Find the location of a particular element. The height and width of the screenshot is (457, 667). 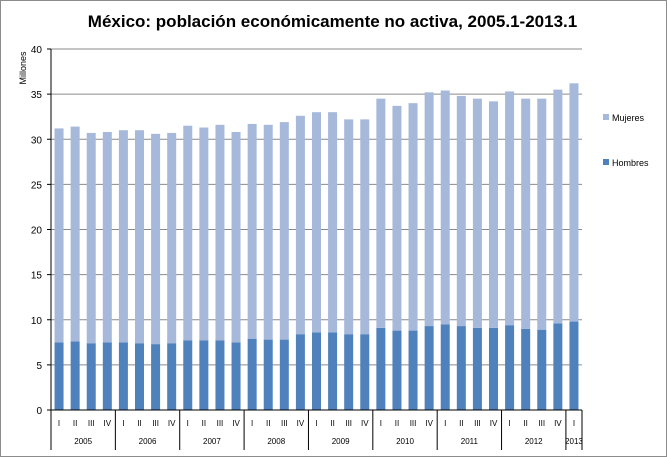

x-year-label: 2005 is located at coordinates (83, 441).